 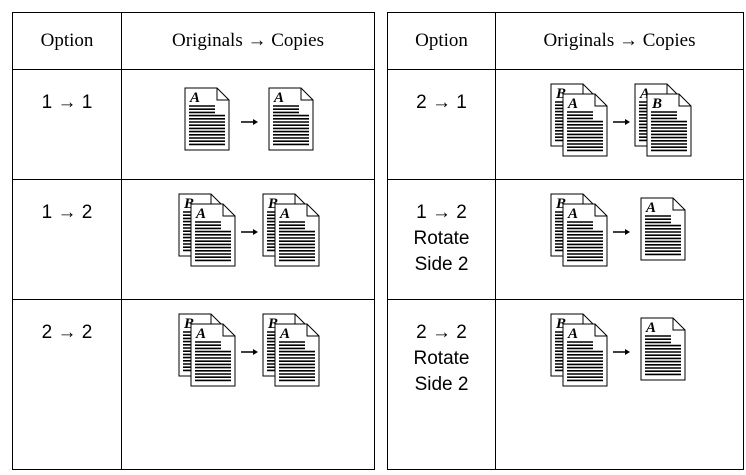 I want to click on option-cell: 1 → 1, so click(x=67, y=124).